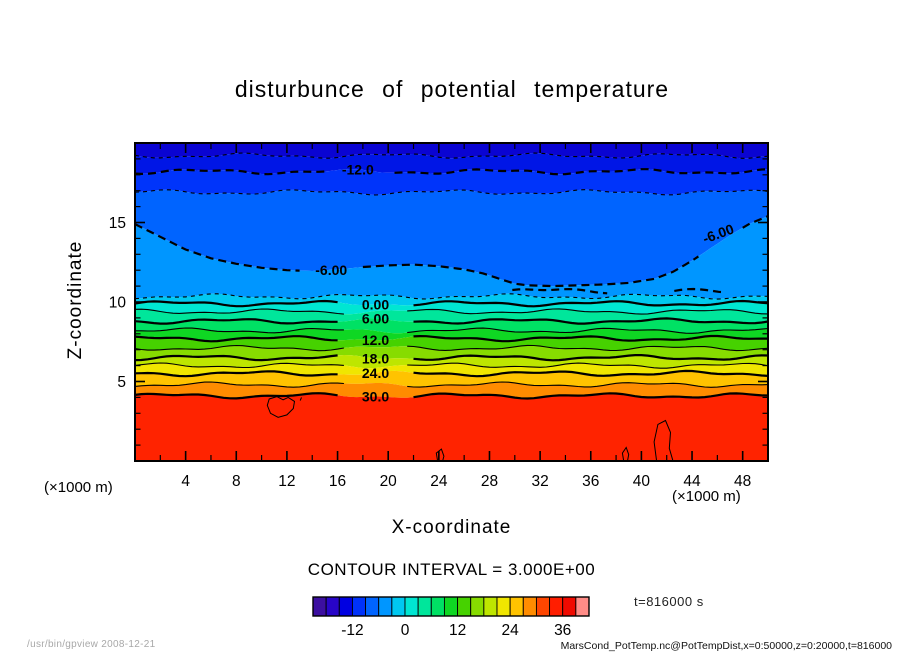 This screenshot has height=654, width=904. Describe the element at coordinates (236, 481) in the screenshot. I see `x-tick-label: 8` at that location.